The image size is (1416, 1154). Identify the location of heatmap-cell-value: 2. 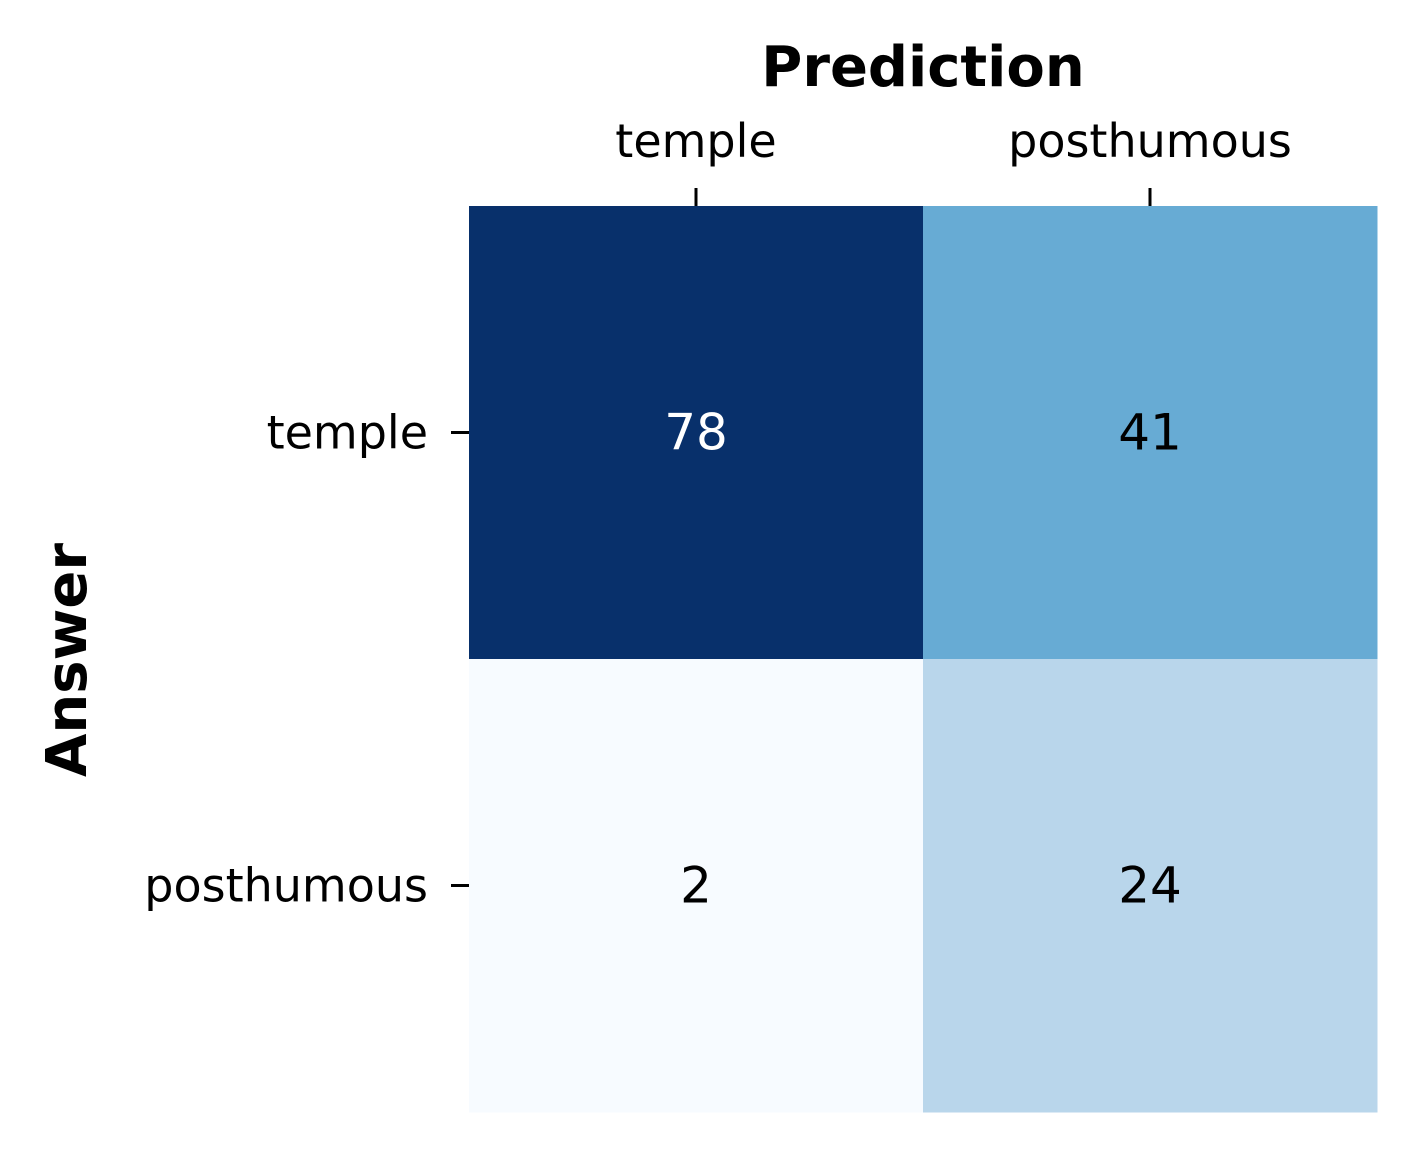
(696, 886).